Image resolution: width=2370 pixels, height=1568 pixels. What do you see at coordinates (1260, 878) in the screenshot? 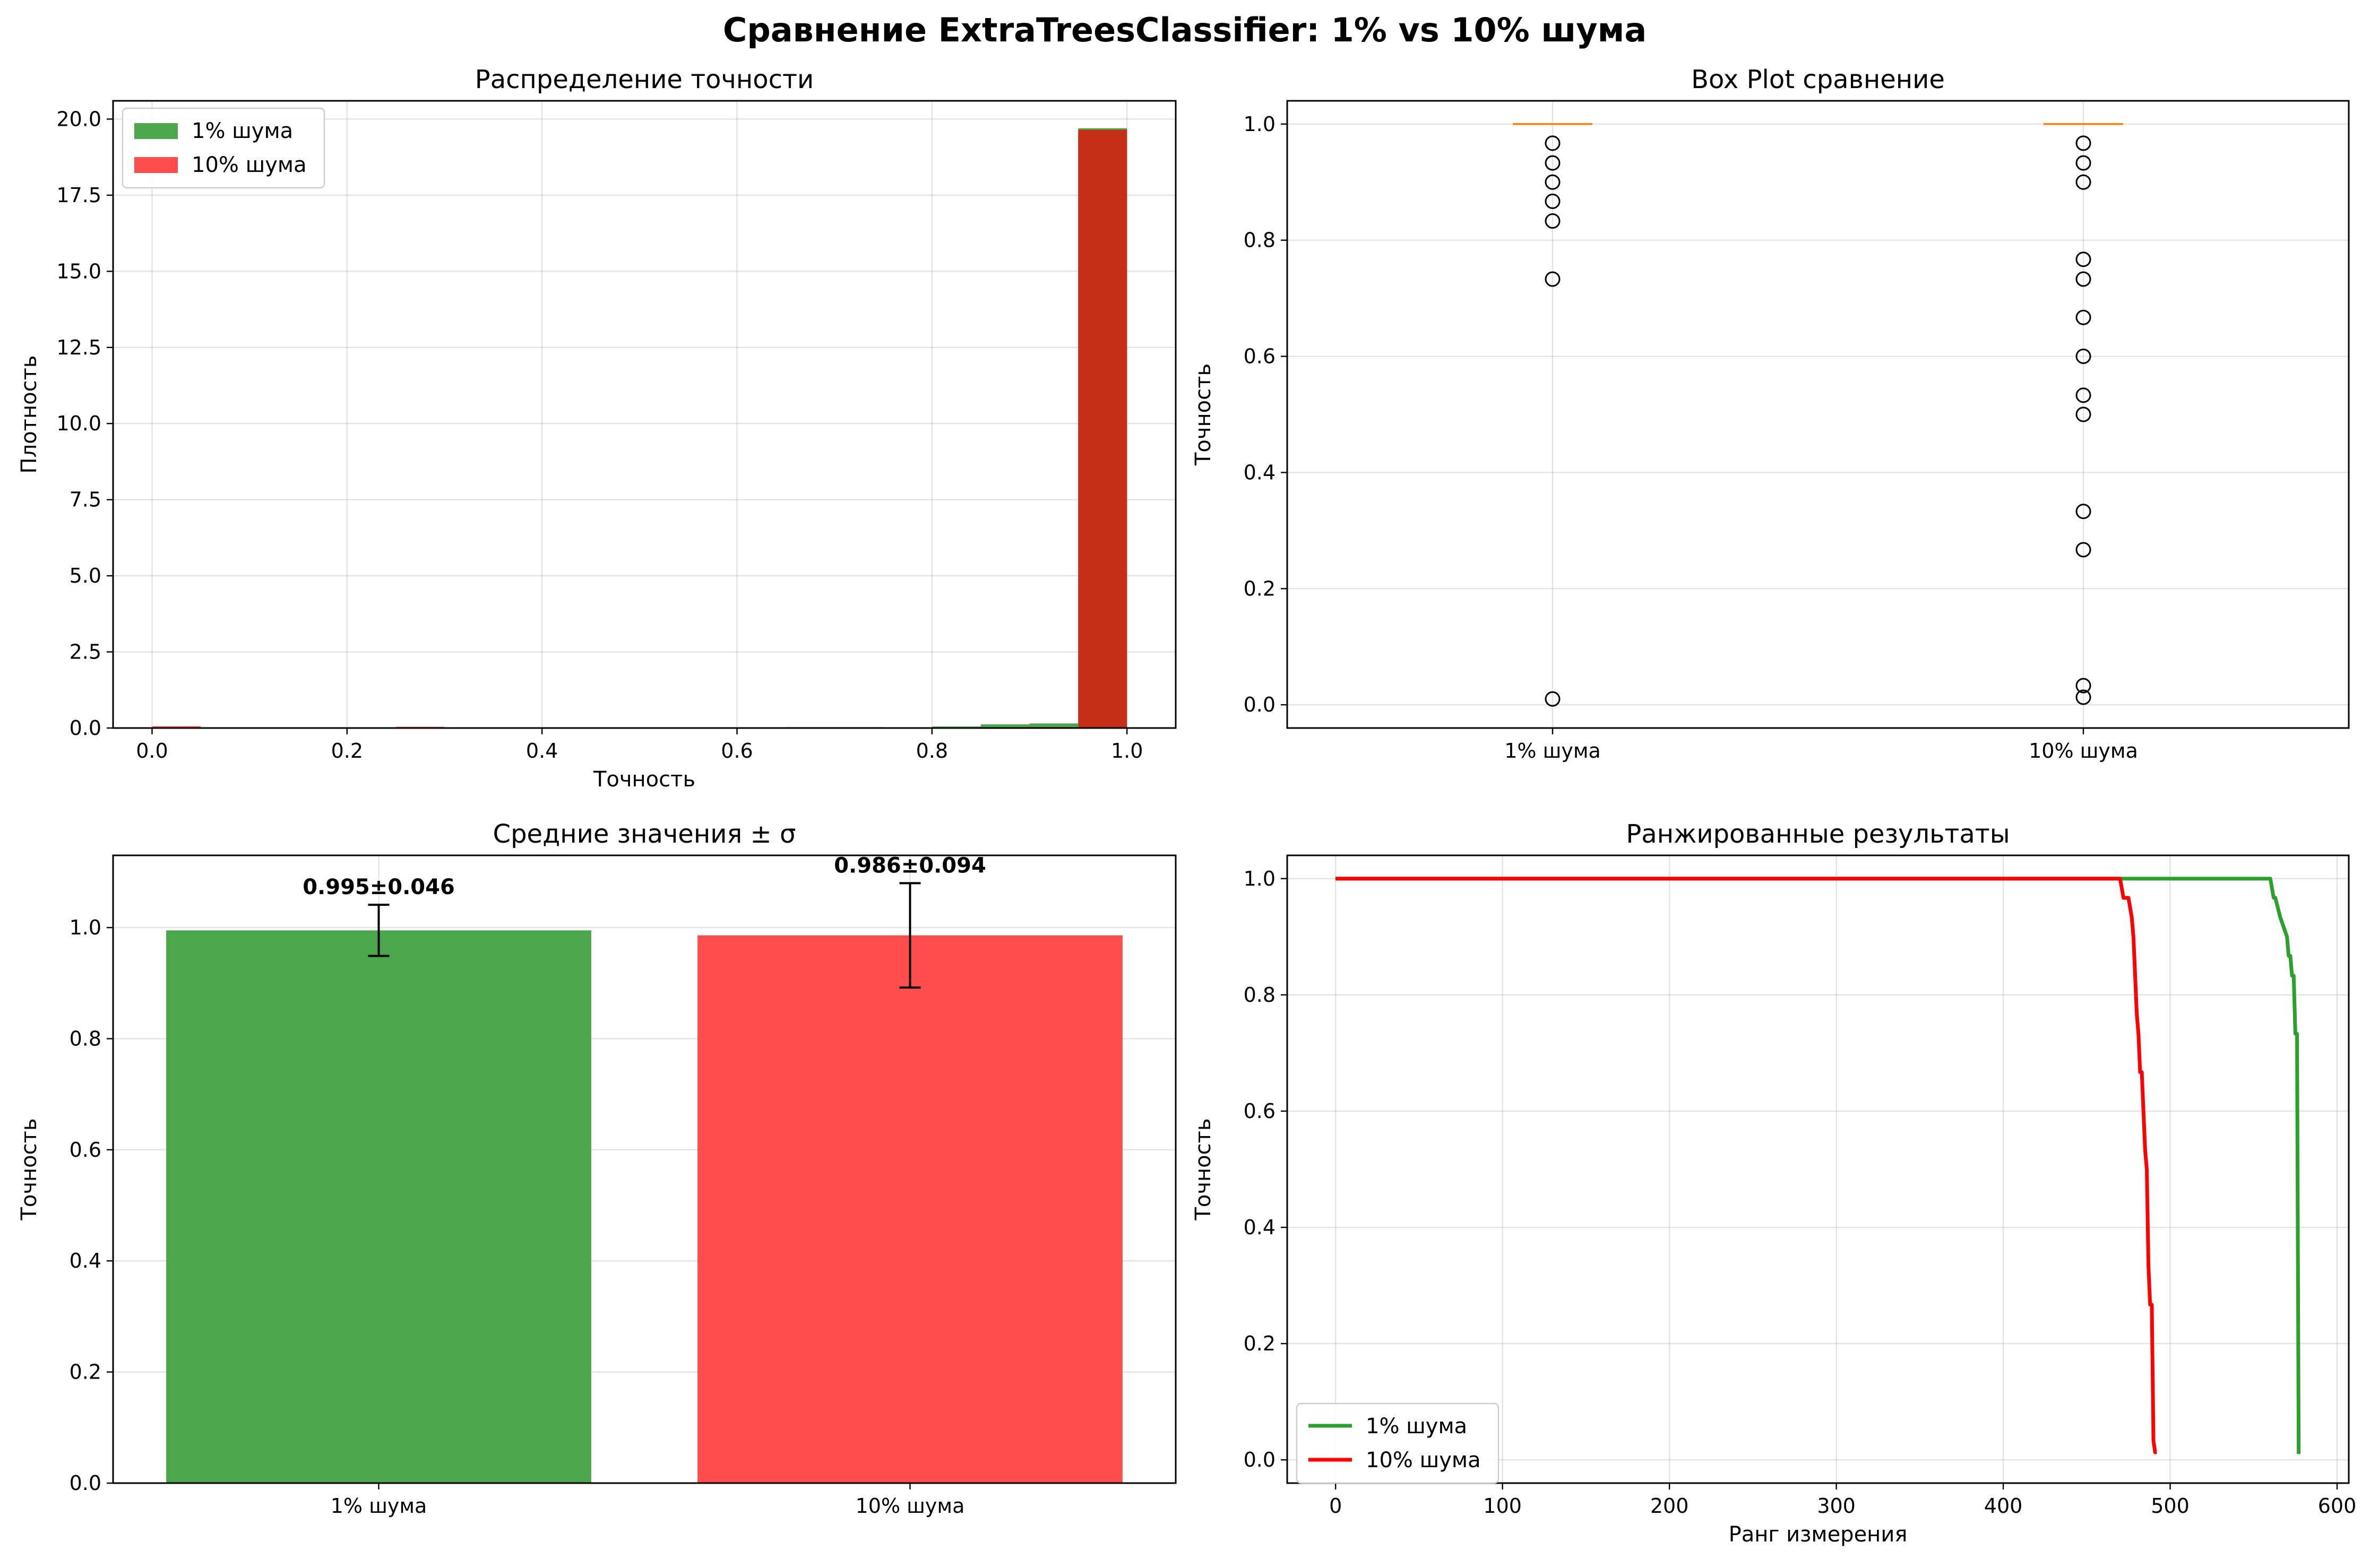
I see `ranked-y-tick-label: 1.0` at bounding box center [1260, 878].